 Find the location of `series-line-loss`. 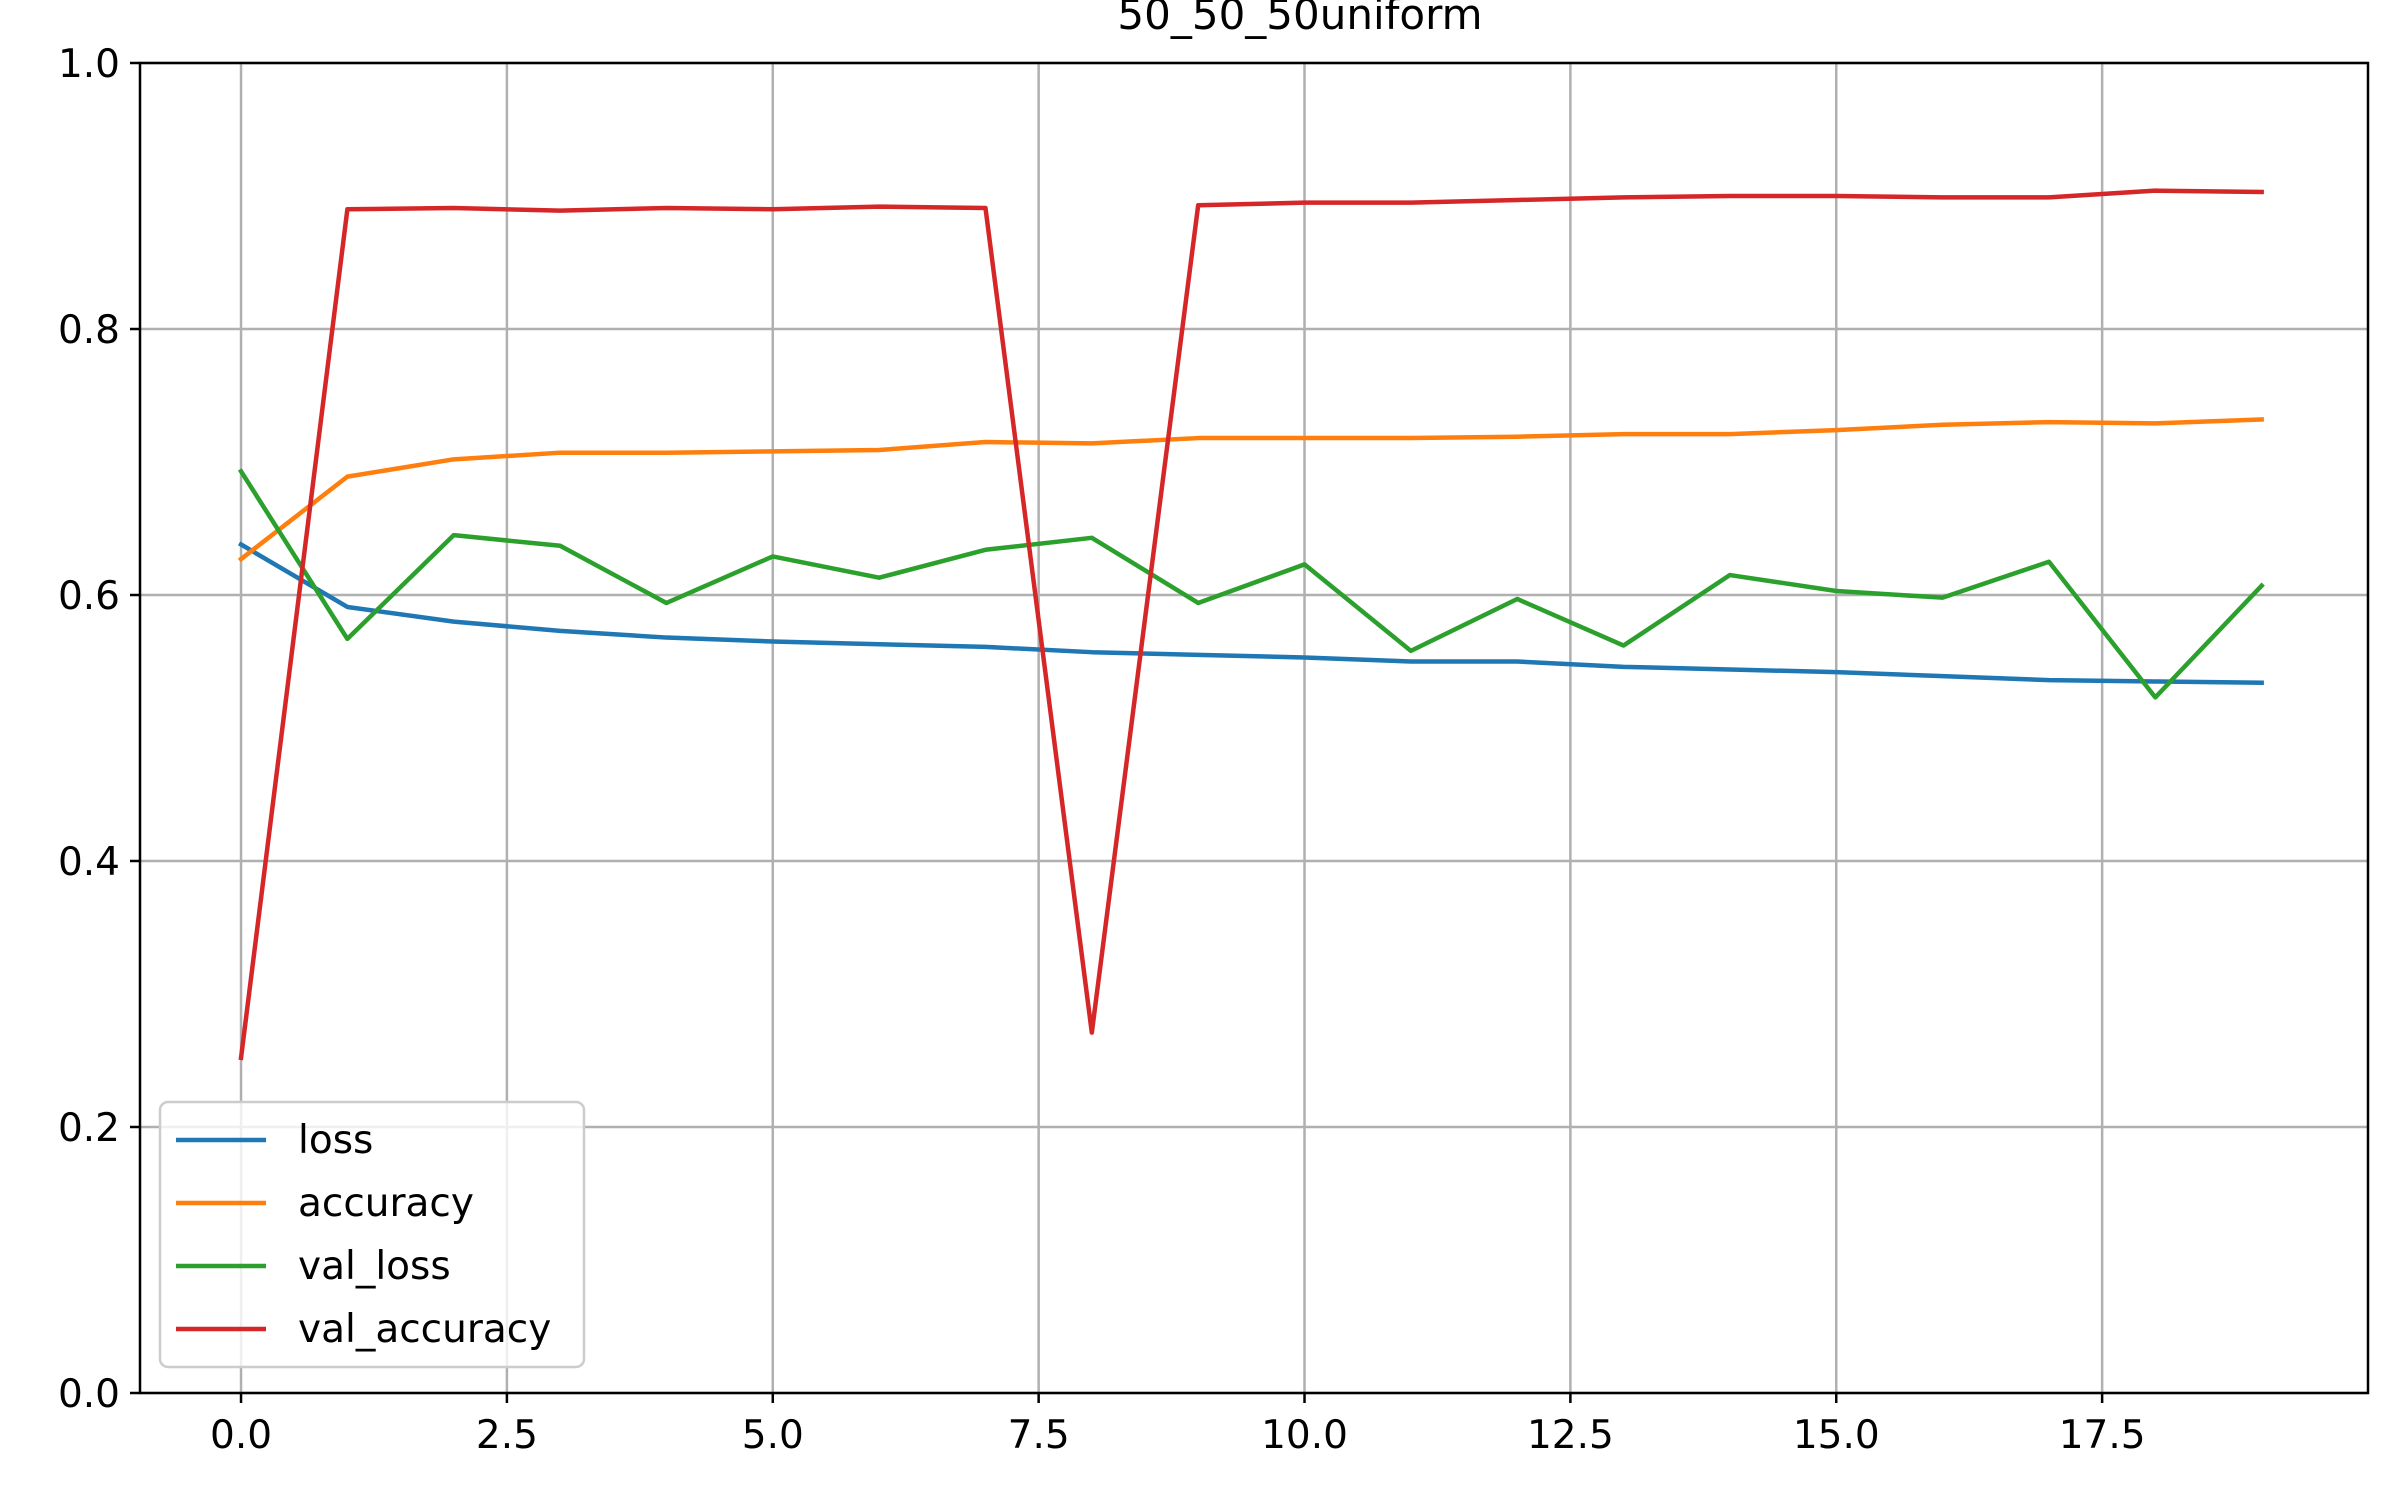

series-line-loss is located at coordinates (1250, 613).